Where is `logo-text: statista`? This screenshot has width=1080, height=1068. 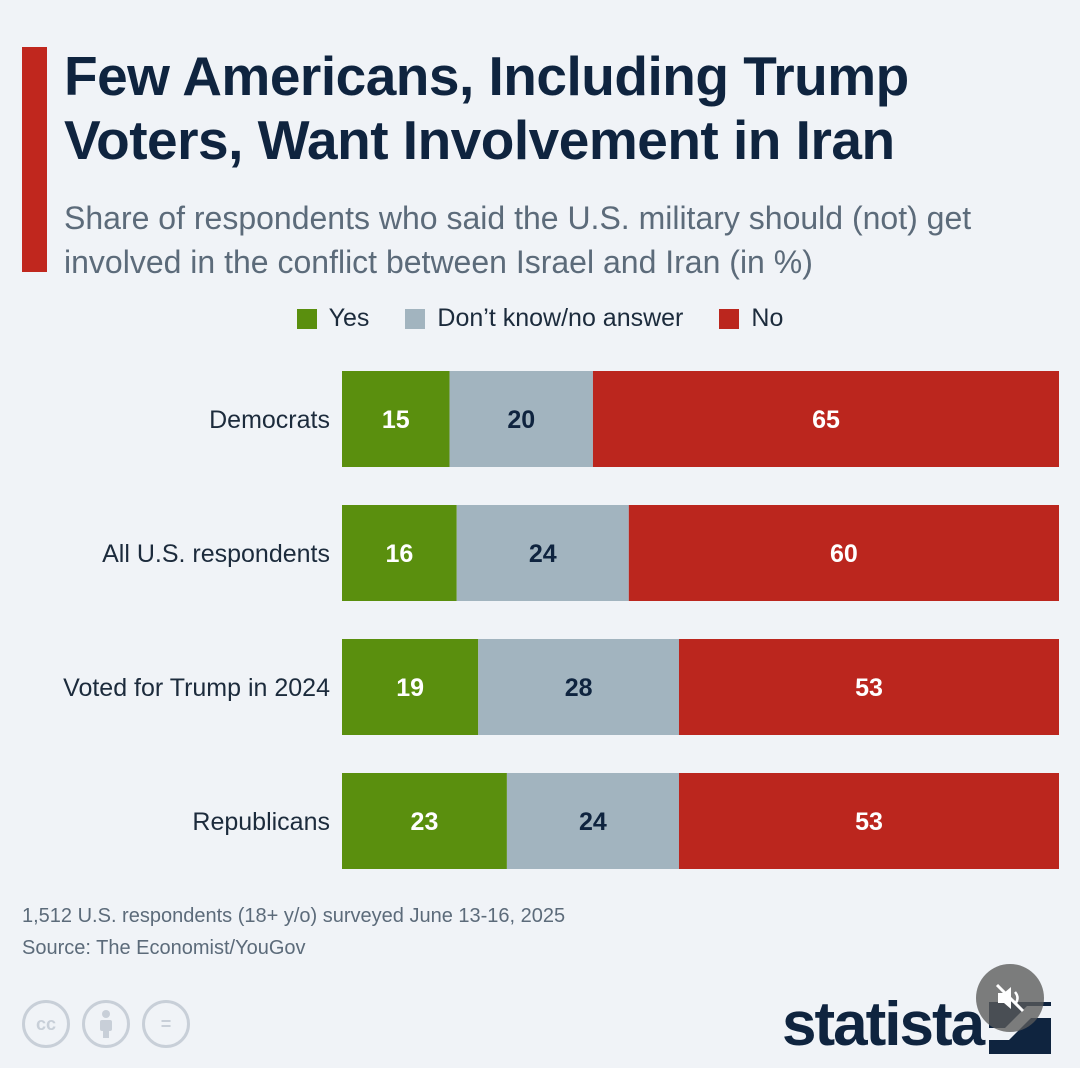 logo-text: statista is located at coordinates (883, 1024).